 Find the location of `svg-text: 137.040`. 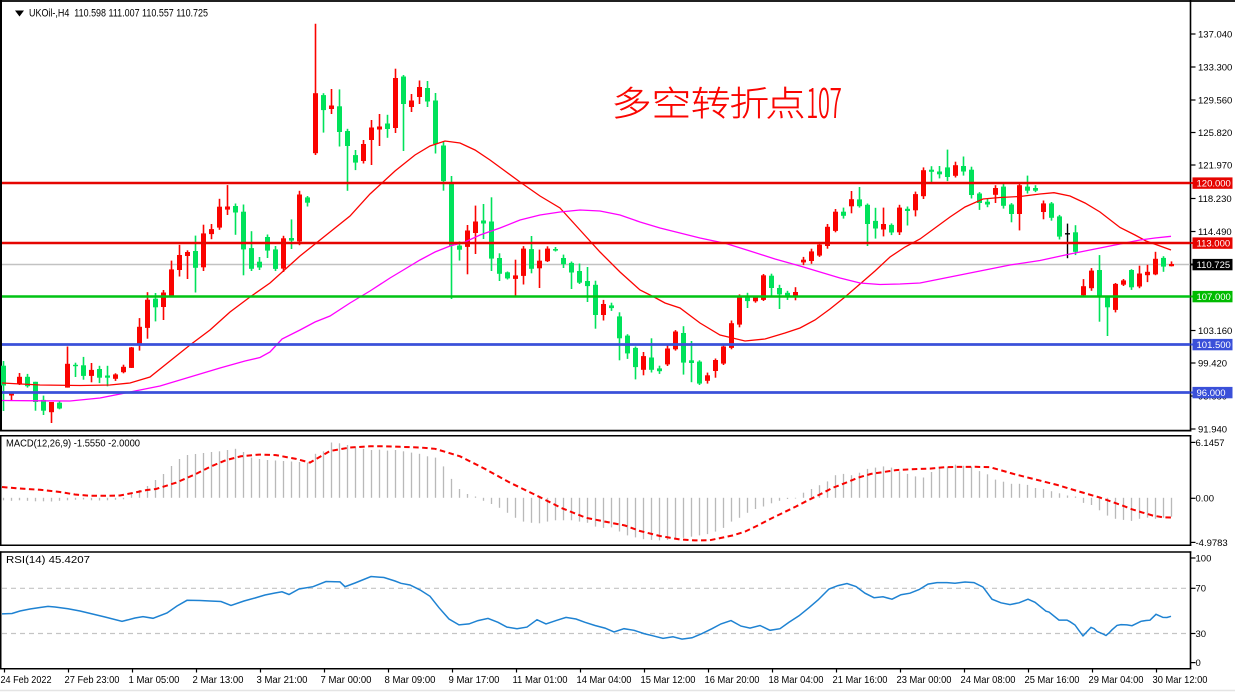

svg-text: 137.040 is located at coordinates (1215, 34).